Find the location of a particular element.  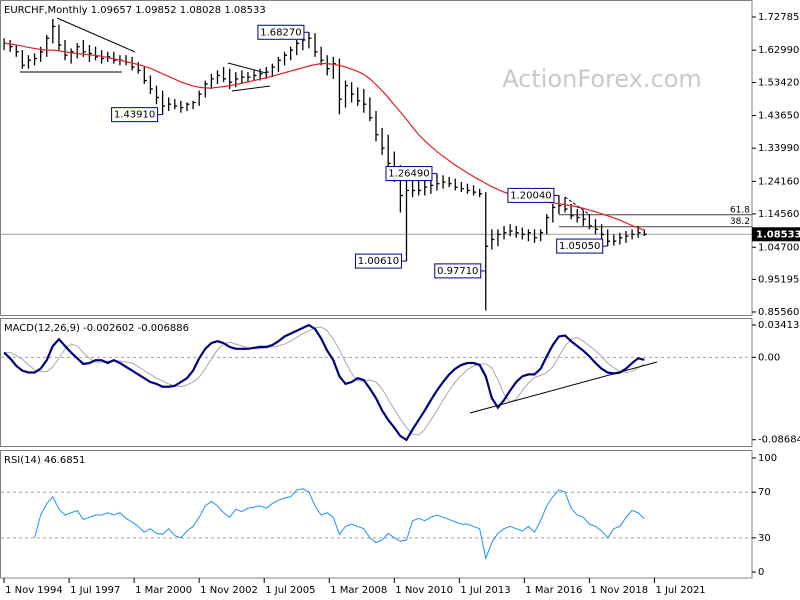

x-tick-label: 1 Mar 2016 is located at coordinates (553, 590).